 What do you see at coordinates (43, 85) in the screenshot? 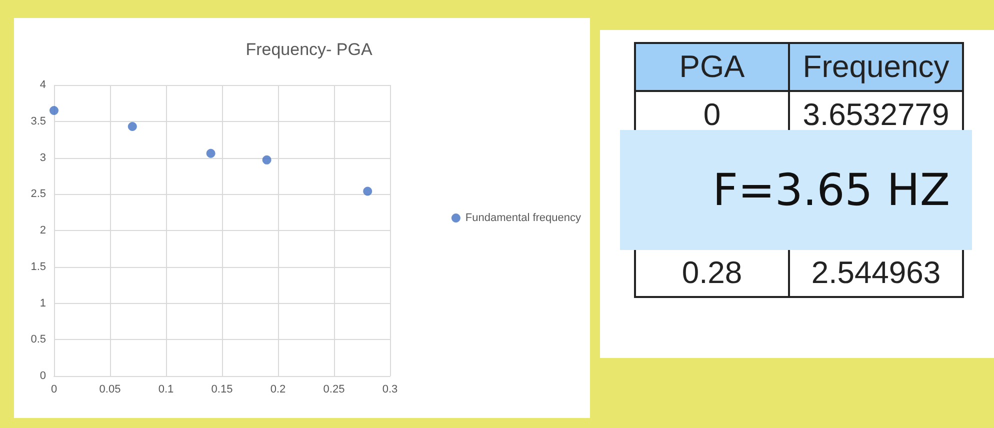
I see `y-tick-label: 4` at bounding box center [43, 85].